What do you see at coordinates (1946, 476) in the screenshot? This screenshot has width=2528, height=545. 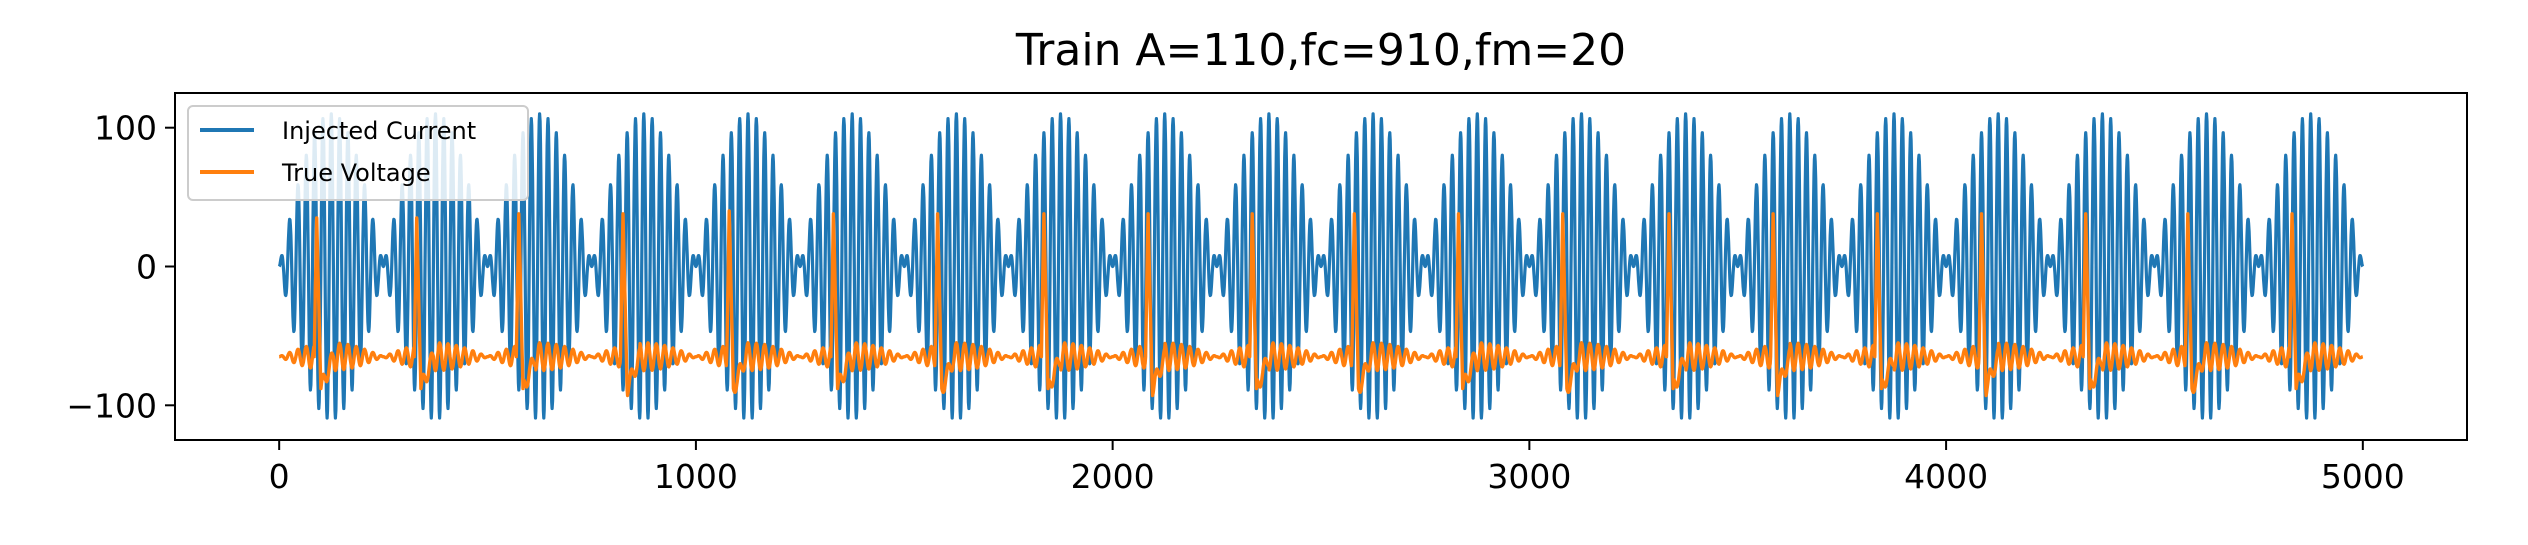 I see `x-tick-label: 4000` at bounding box center [1946, 476].